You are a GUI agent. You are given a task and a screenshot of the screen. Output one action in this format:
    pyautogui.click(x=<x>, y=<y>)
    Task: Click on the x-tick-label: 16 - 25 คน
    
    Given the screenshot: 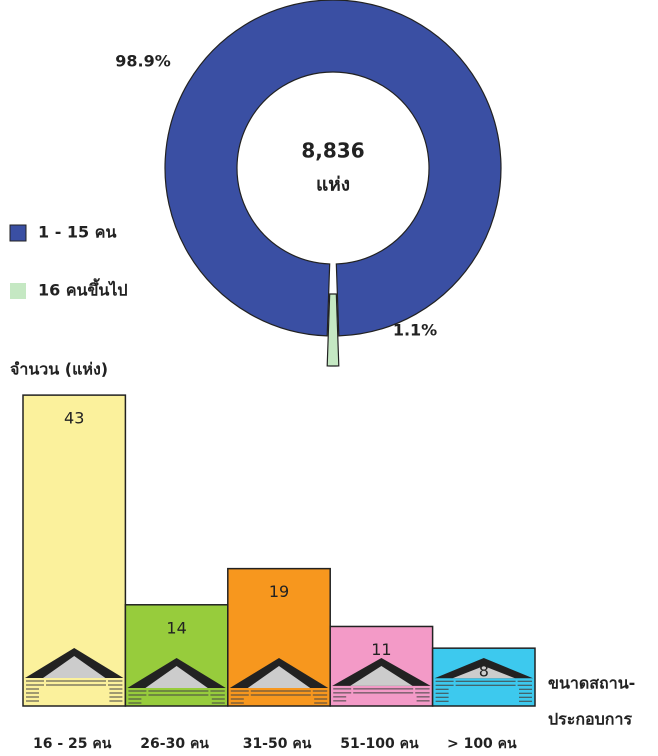 What is the action you would take?
    pyautogui.click(x=72, y=744)
    